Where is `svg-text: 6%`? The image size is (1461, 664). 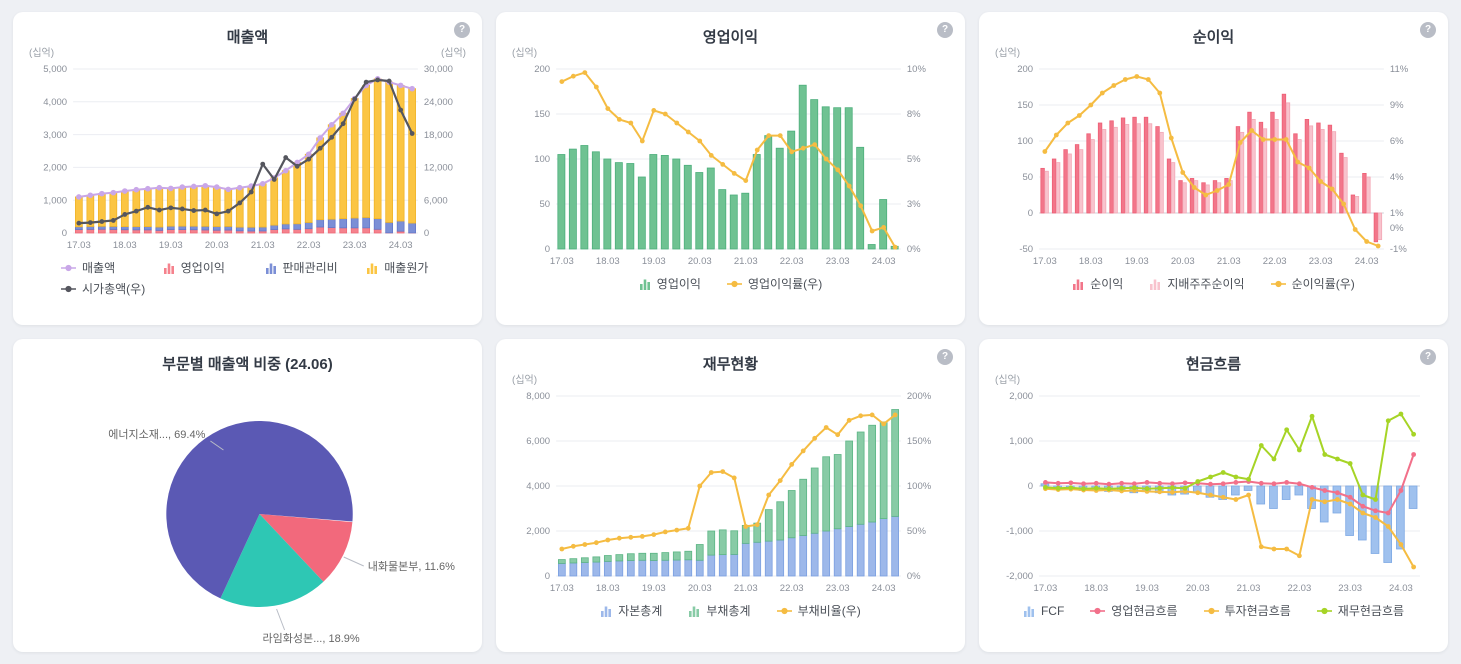
svg-text: 6% is located at coordinates (1397, 141).